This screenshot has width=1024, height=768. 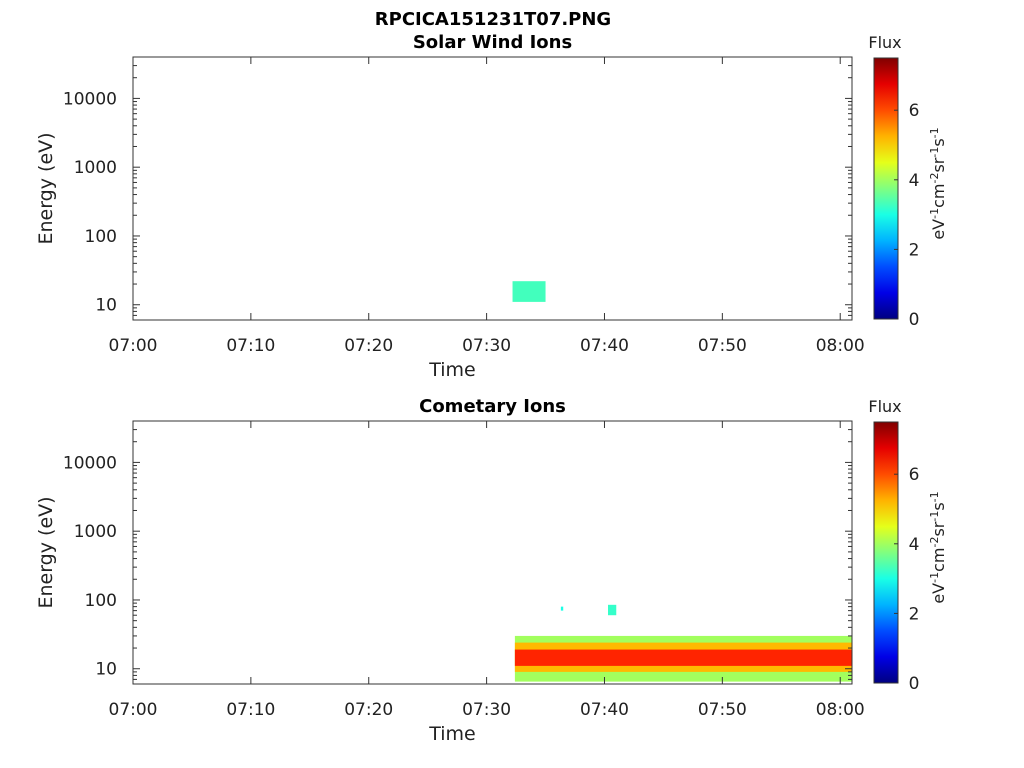 What do you see at coordinates (493, 19) in the screenshot?
I see `figure-title: RPCICA151231T07.PNG` at bounding box center [493, 19].